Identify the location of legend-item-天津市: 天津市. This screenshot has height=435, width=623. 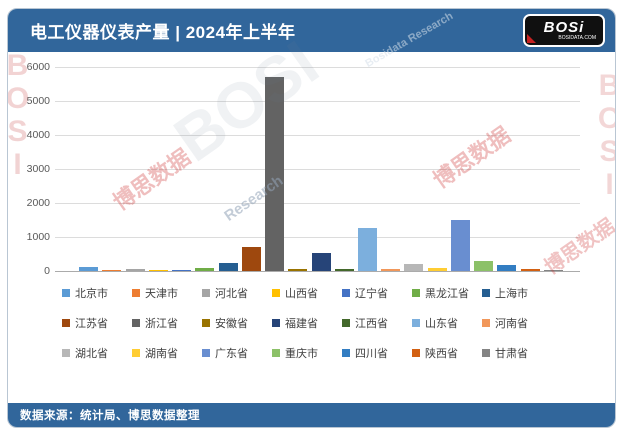
(167, 293).